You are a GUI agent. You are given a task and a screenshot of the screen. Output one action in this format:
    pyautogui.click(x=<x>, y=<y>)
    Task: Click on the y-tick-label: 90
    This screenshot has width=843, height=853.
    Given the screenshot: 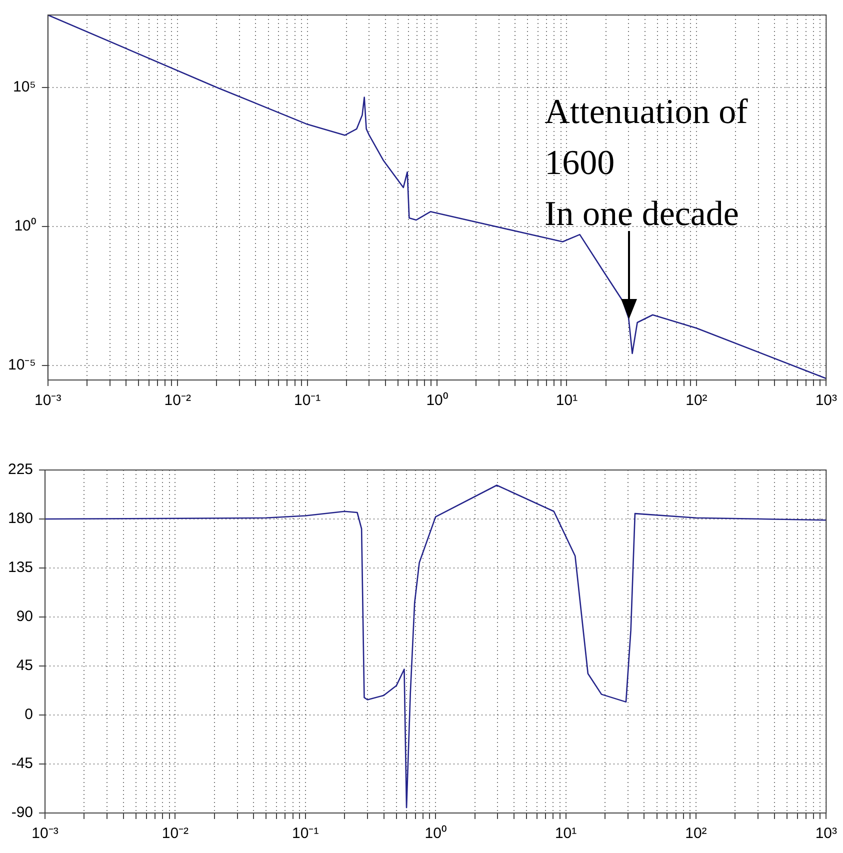 What is the action you would take?
    pyautogui.click(x=25, y=617)
    